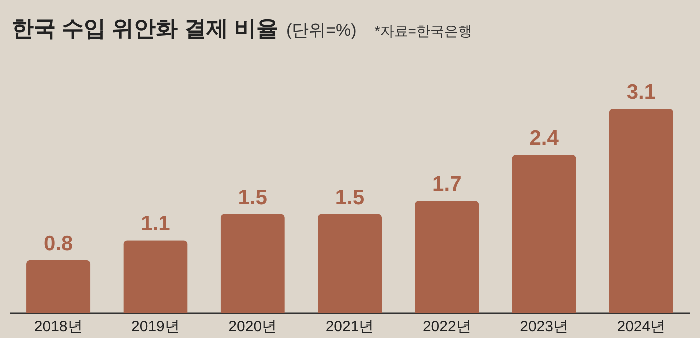 This screenshot has height=338, width=700. I want to click on x-tick-label: 2022년, so click(447, 327).